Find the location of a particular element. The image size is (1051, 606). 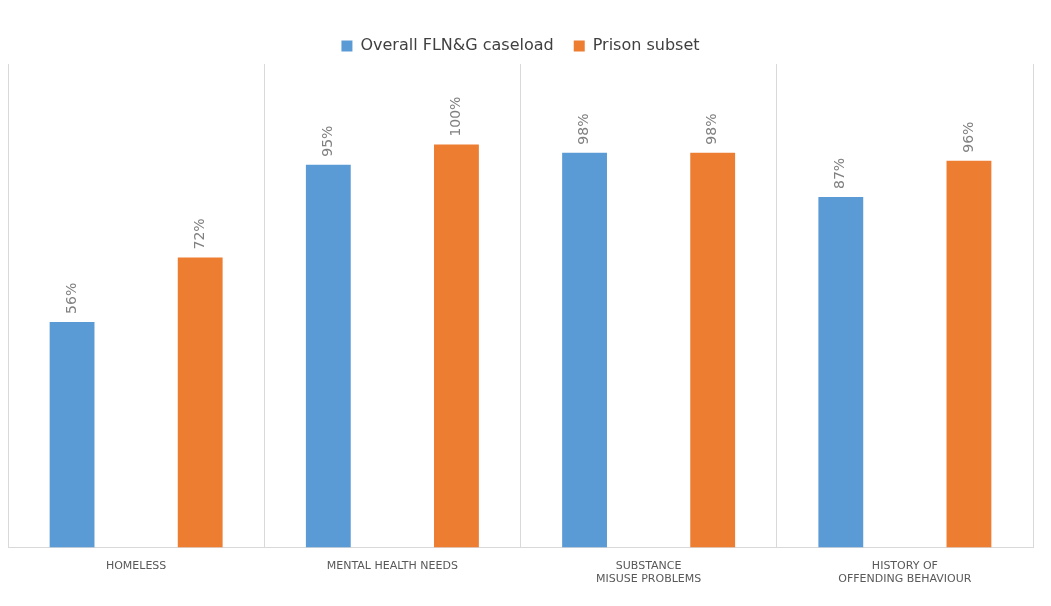

data-label: 96% is located at coordinates (967, 137).